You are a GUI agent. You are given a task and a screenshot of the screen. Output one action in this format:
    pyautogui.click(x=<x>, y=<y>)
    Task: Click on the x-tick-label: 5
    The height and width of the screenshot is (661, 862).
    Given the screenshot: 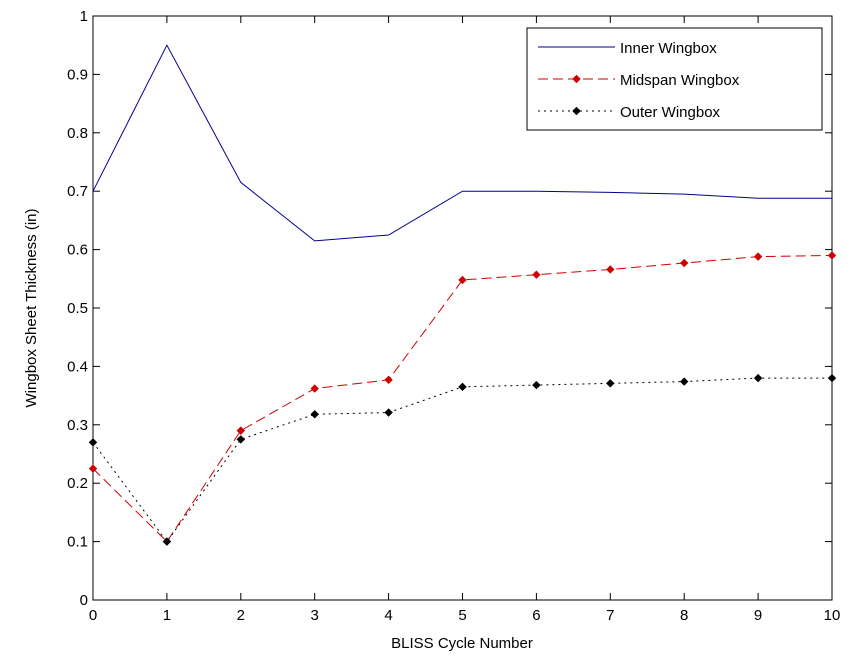 What is the action you would take?
    pyautogui.click(x=462, y=615)
    